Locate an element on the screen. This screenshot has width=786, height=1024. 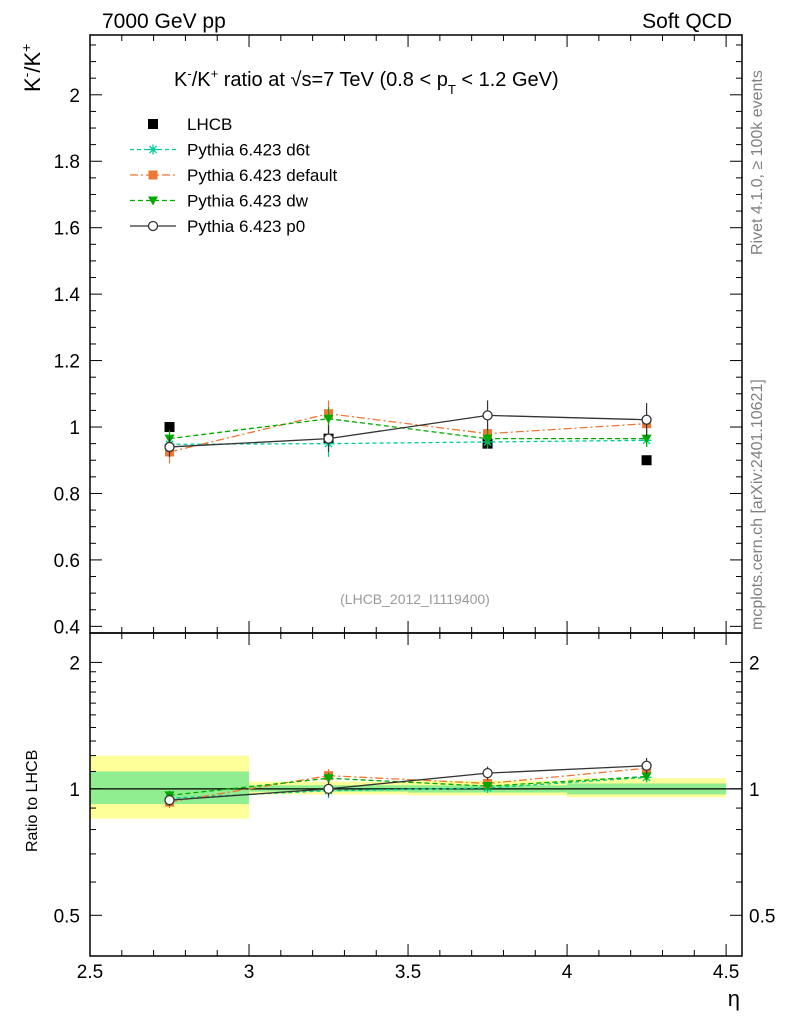
series-line-pythia-6-423-p0 is located at coordinates (408, 431).